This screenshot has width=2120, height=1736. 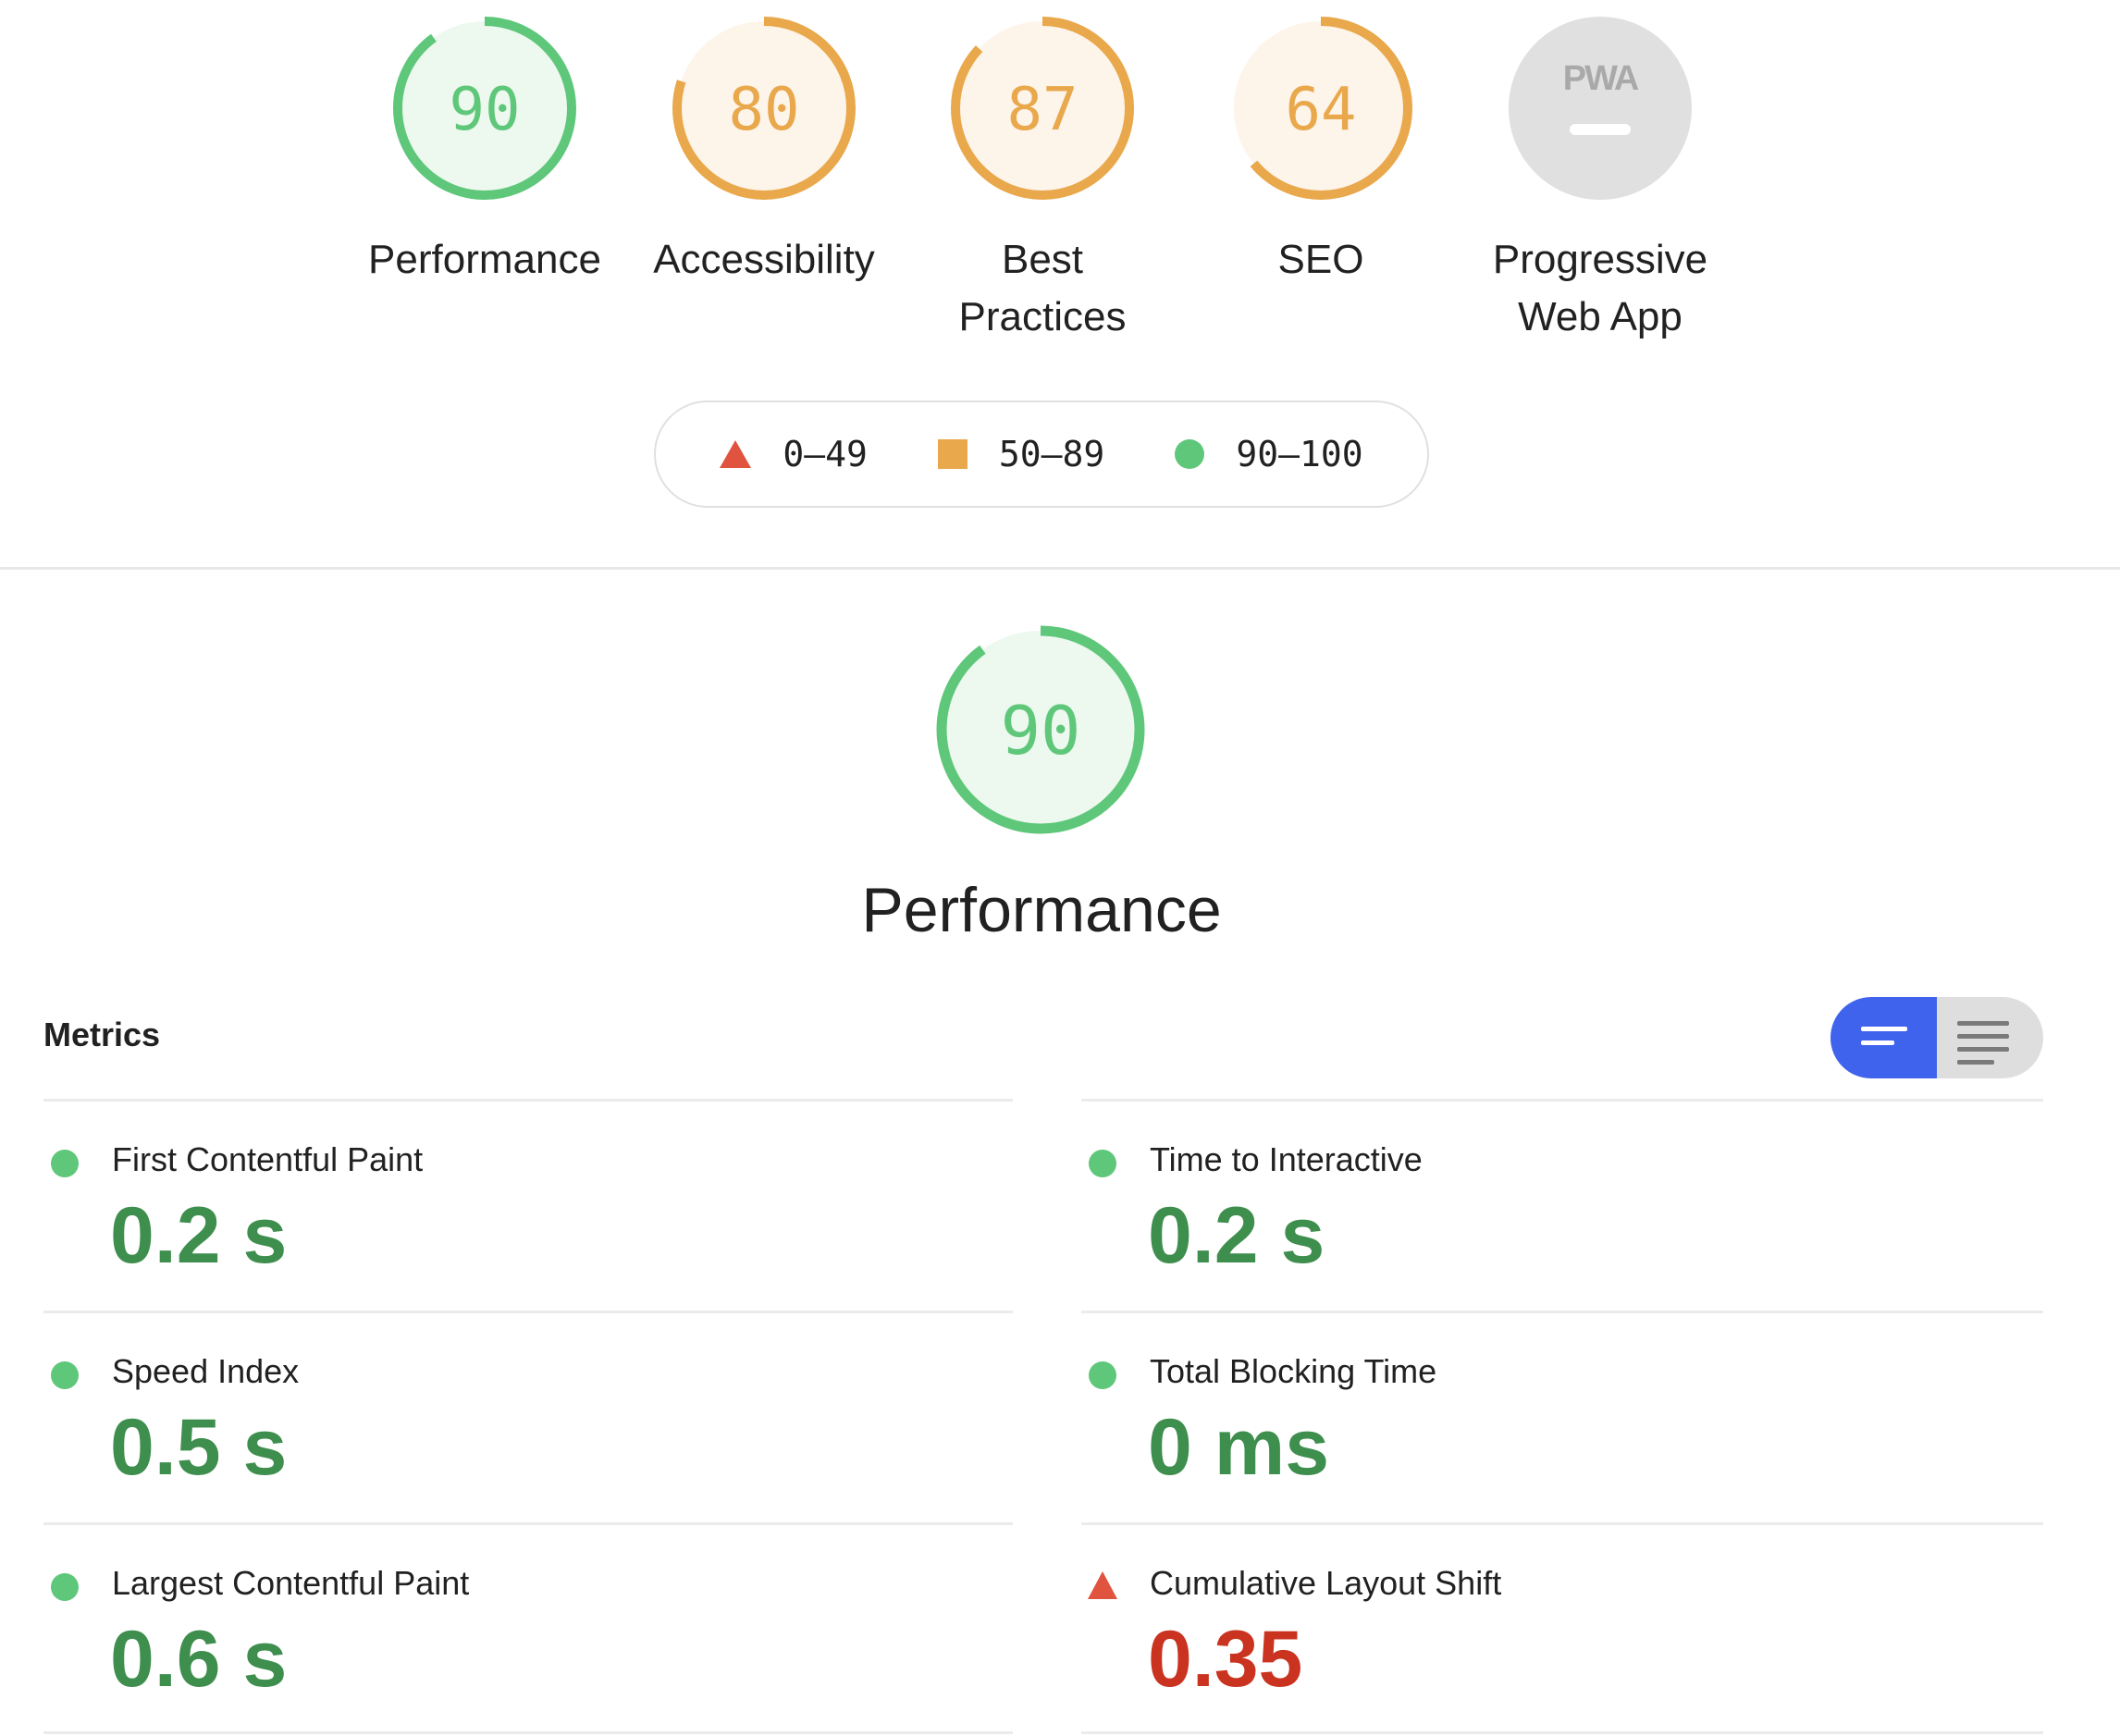 I want to click on gauge-best-practices: 87 Best Practices, so click(x=1042, y=179).